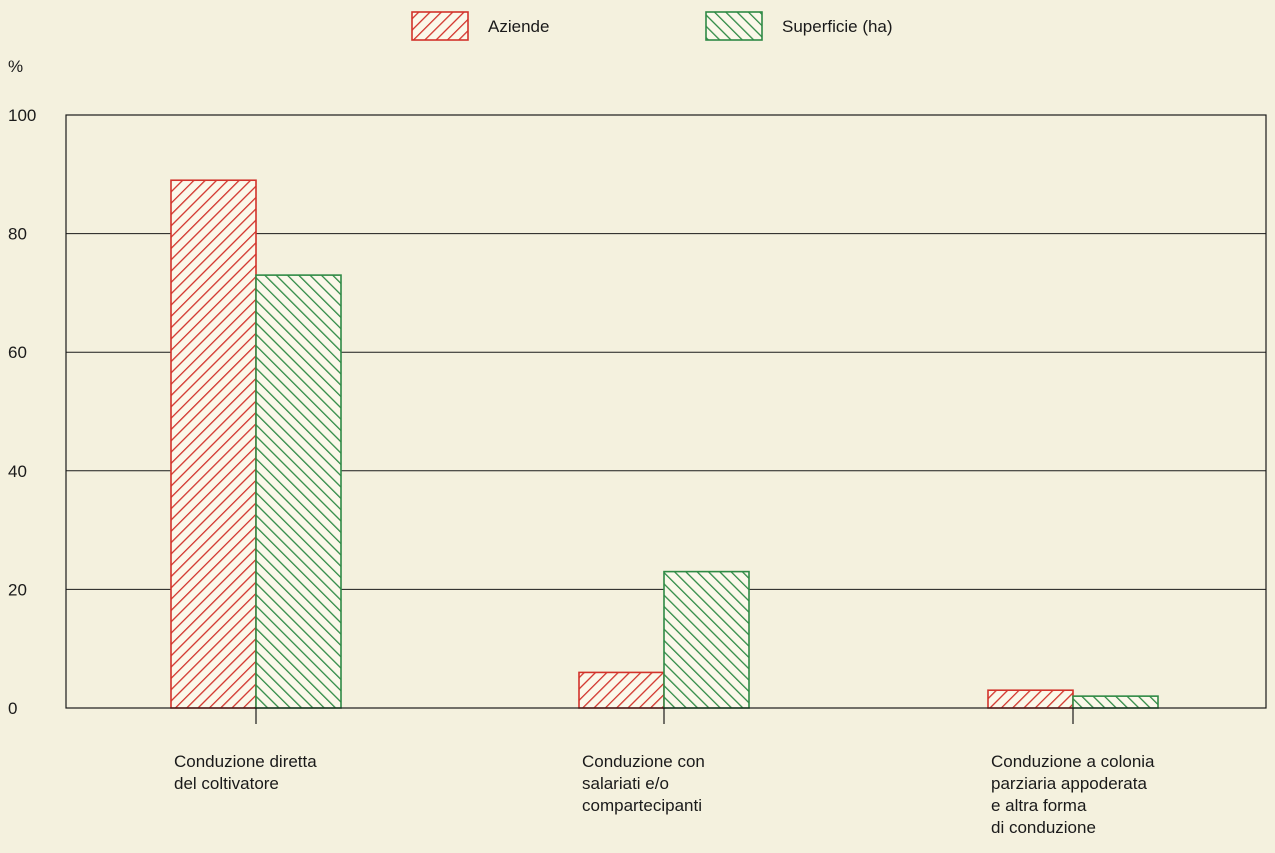 The height and width of the screenshot is (853, 1275). Describe the element at coordinates (12, 708) in the screenshot. I see `y-tick-label: 0` at that location.